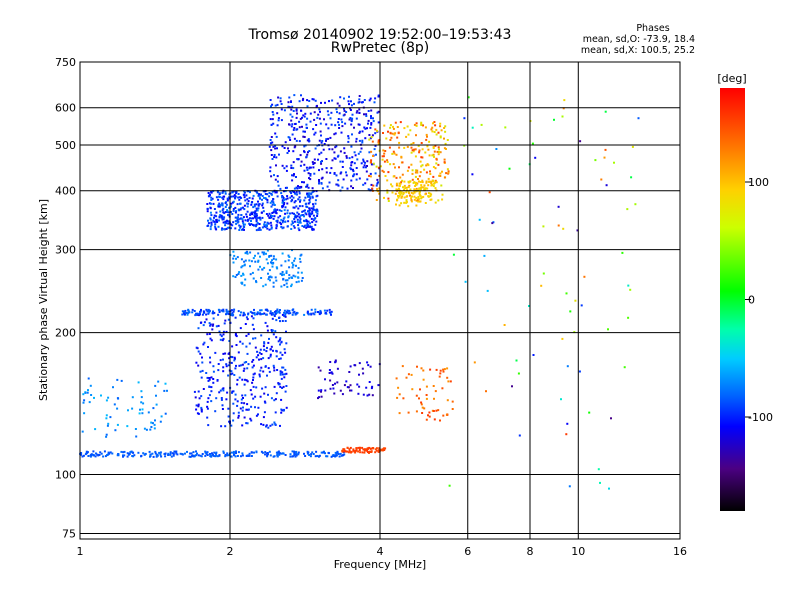 Image resolution: width=800 pixels, height=600 pixels. I want to click on y-tick-label: 600, so click(65, 108).